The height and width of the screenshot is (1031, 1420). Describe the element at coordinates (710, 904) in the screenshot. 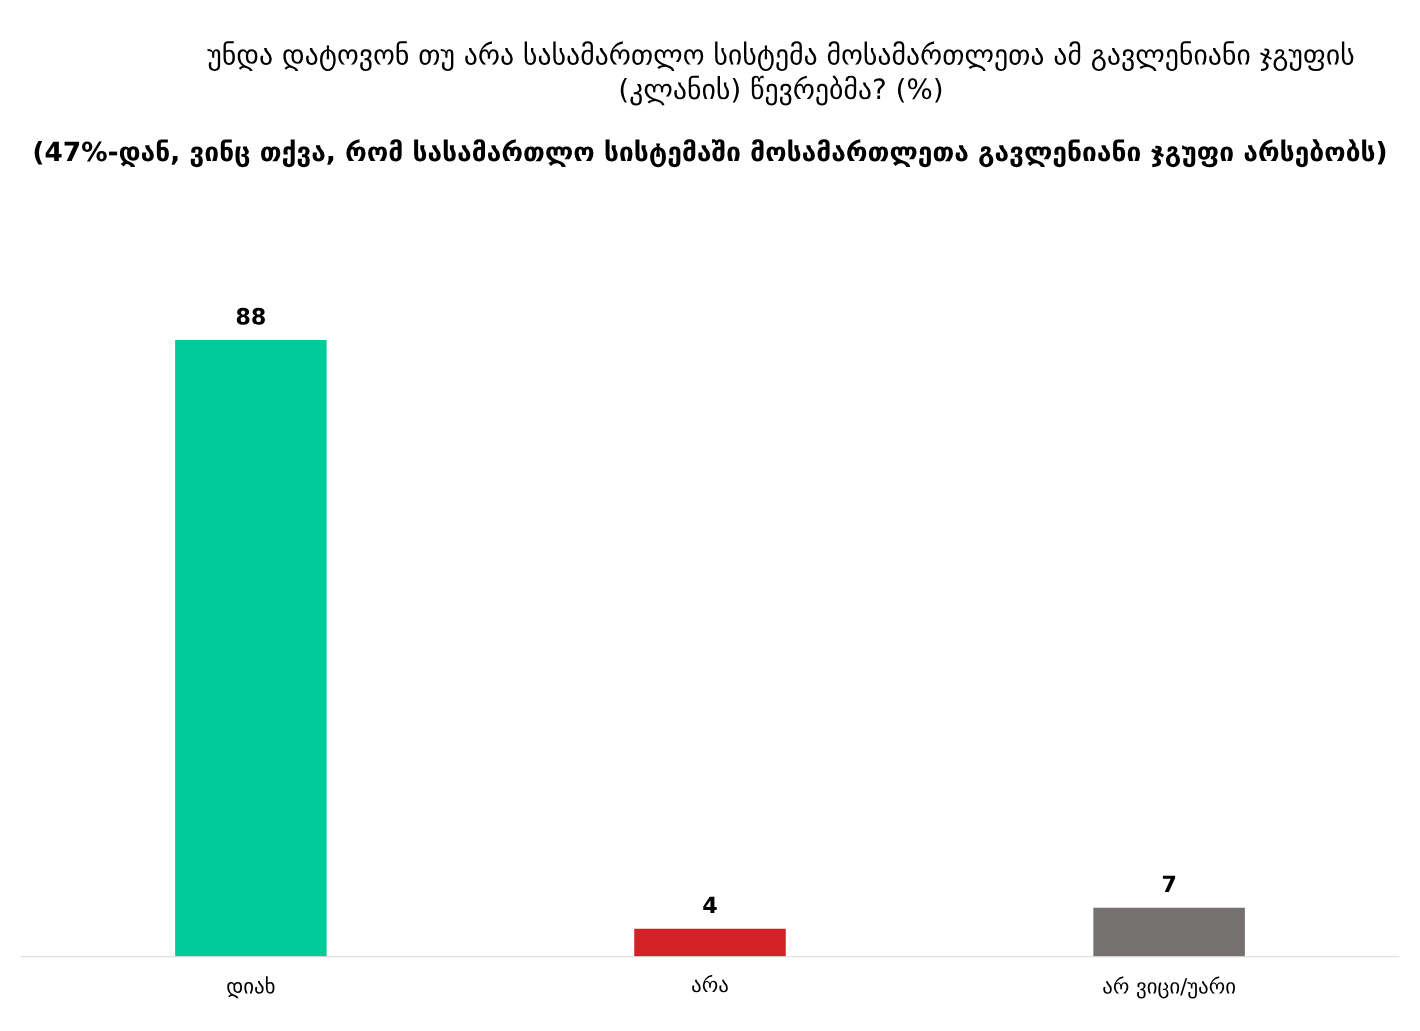

I see `data-label: 4` at that location.